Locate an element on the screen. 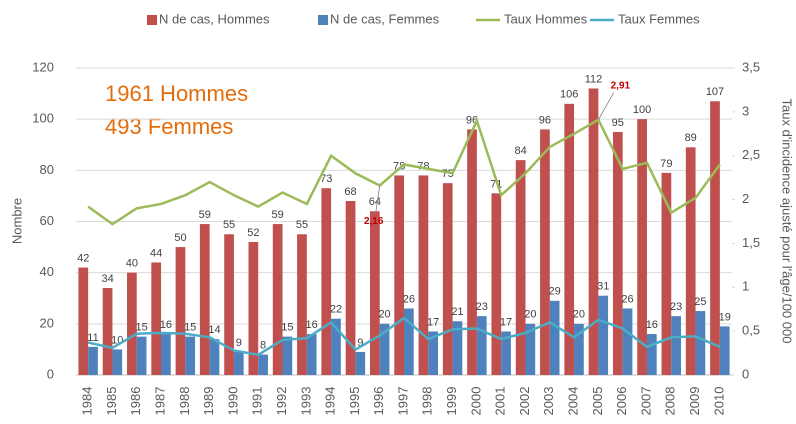 Image resolution: width=796 pixels, height=424 pixels. line is located at coordinates (404, 336).